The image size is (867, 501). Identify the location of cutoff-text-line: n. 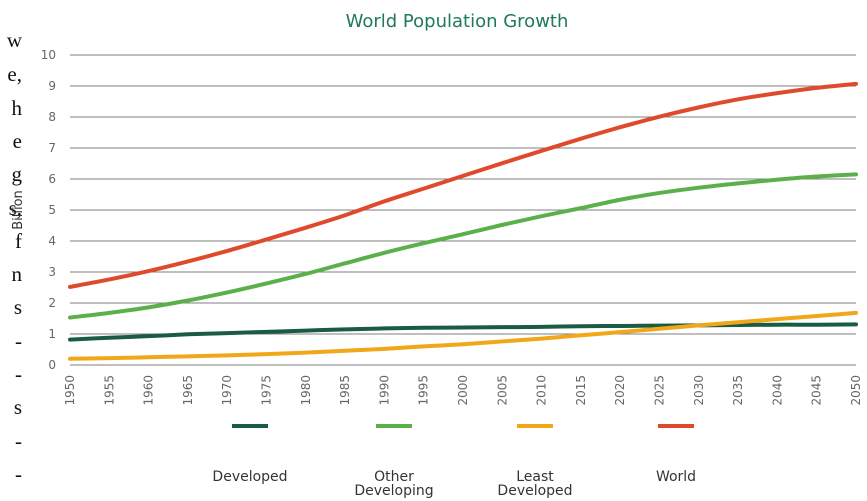
(17, 274).